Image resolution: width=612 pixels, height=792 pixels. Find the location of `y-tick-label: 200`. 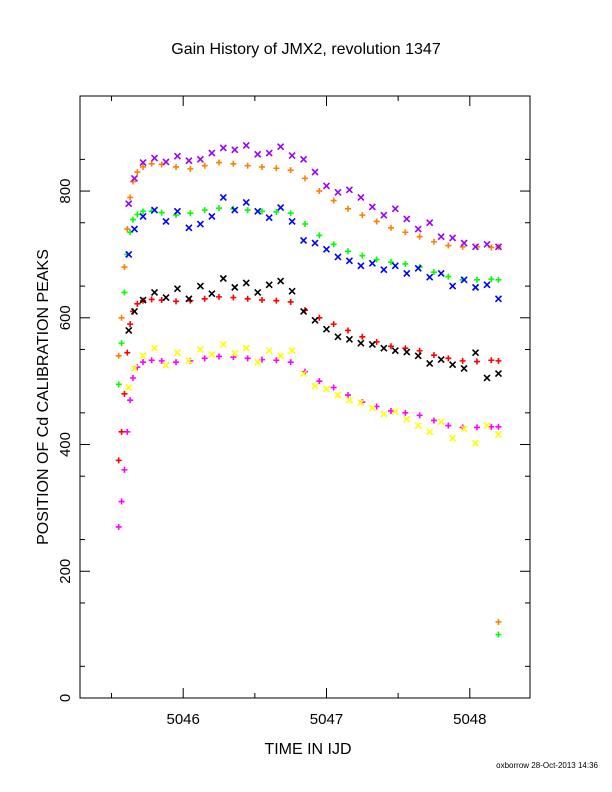

y-tick-label: 200 is located at coordinates (65, 571).